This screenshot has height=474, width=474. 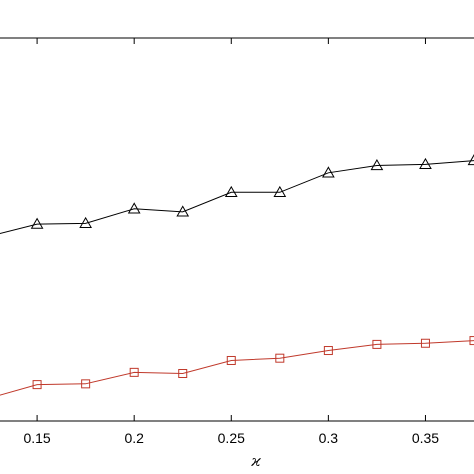 What do you see at coordinates (425, 438) in the screenshot?
I see `x-tick-label: 0.35` at bounding box center [425, 438].